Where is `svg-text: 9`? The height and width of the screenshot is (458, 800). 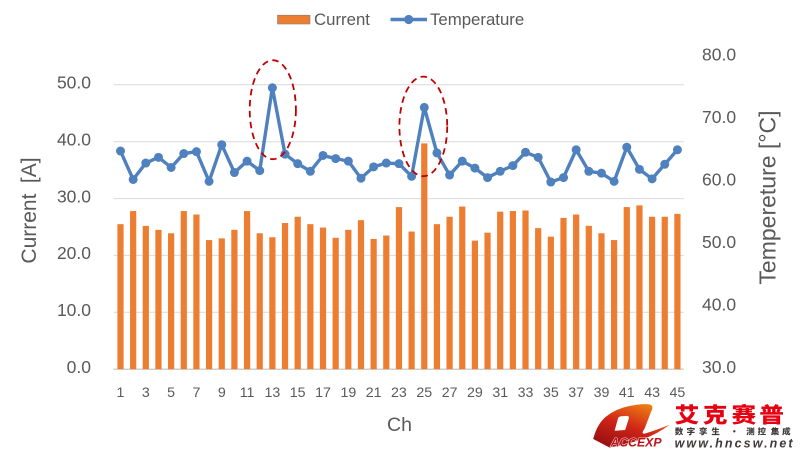
svg-text: 9 is located at coordinates (222, 393).